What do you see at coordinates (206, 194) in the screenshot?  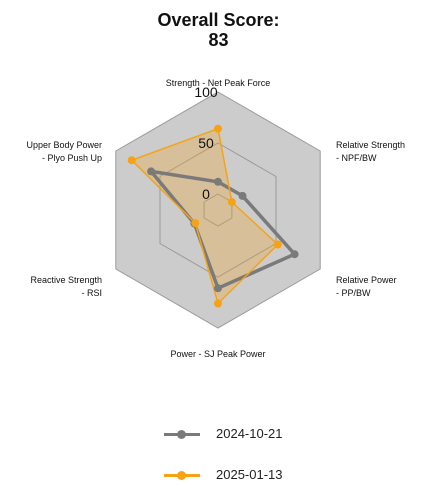 I see `tick-label-0: 0` at bounding box center [206, 194].